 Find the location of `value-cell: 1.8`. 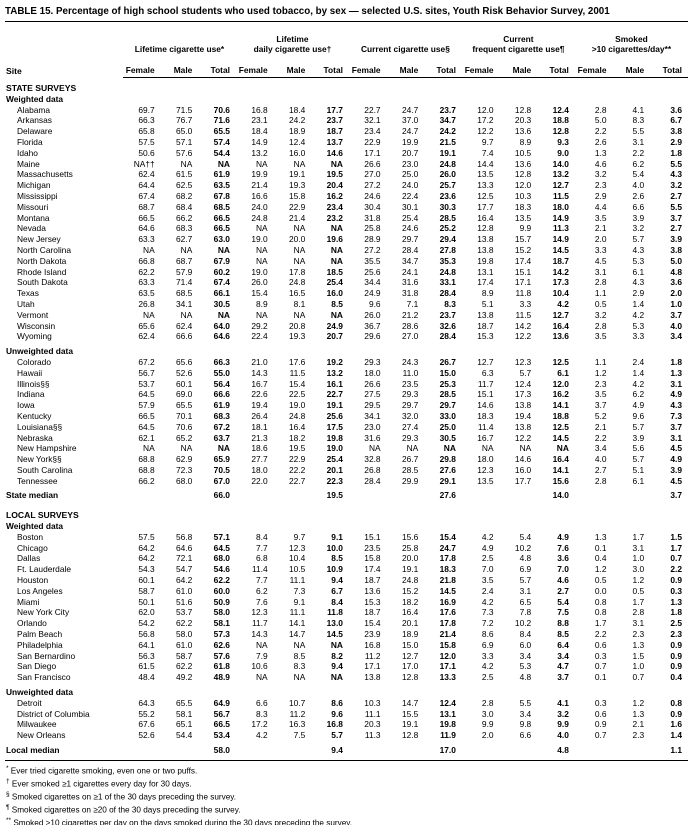

value-cell: 1.8 is located at coordinates (676, 361).